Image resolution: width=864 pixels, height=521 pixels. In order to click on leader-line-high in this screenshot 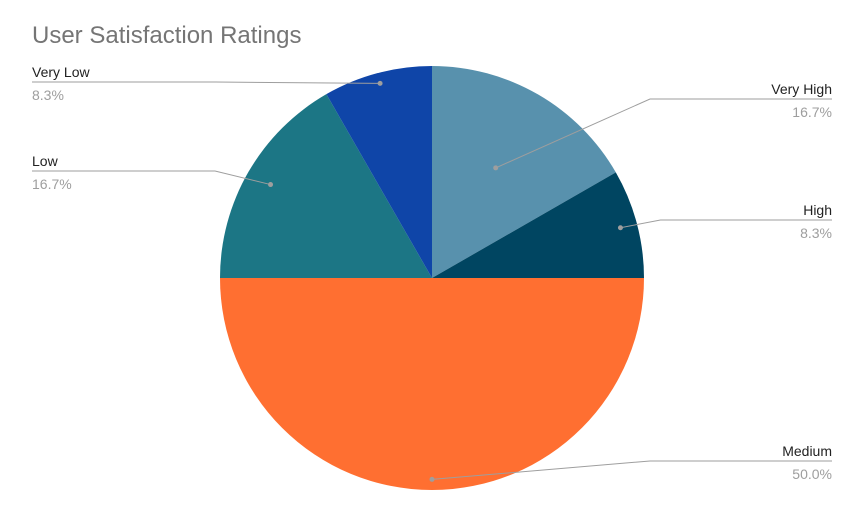, I will do `click(726, 224)`.